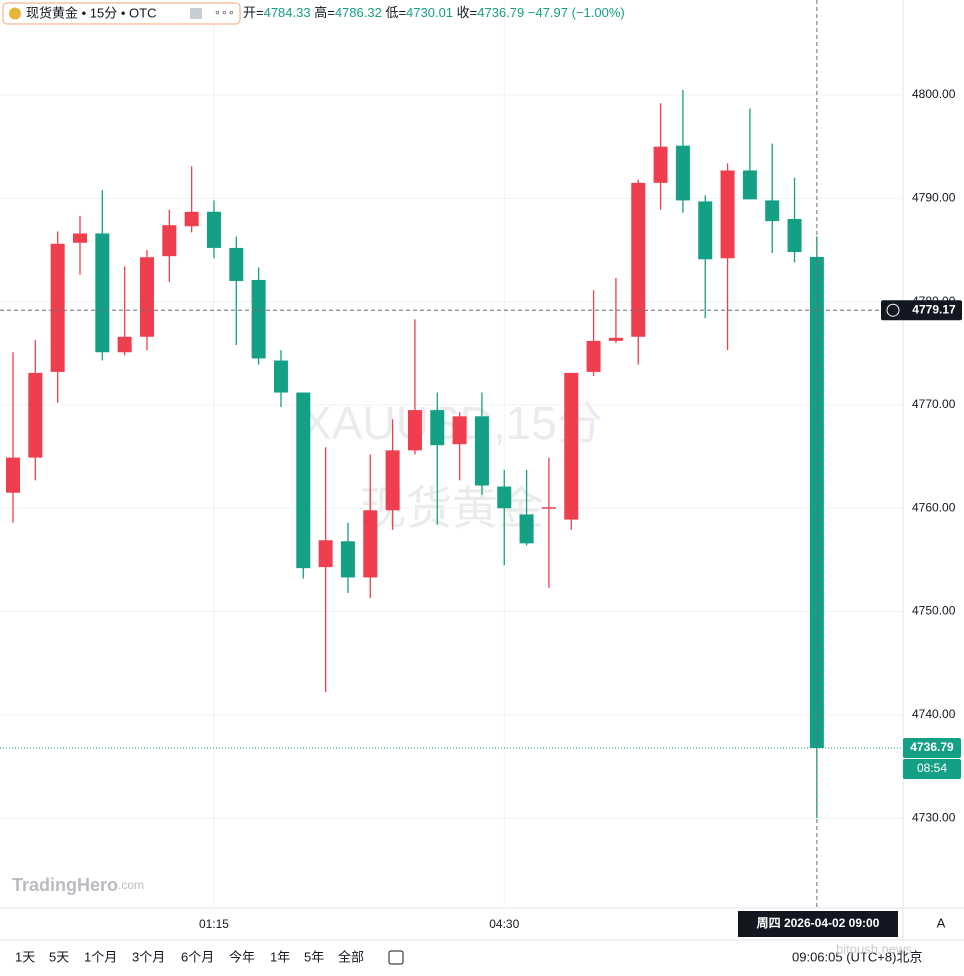 The height and width of the screenshot is (976, 964). What do you see at coordinates (224, 13) in the screenshot?
I see `more-icon: ∘∘∘` at bounding box center [224, 13].